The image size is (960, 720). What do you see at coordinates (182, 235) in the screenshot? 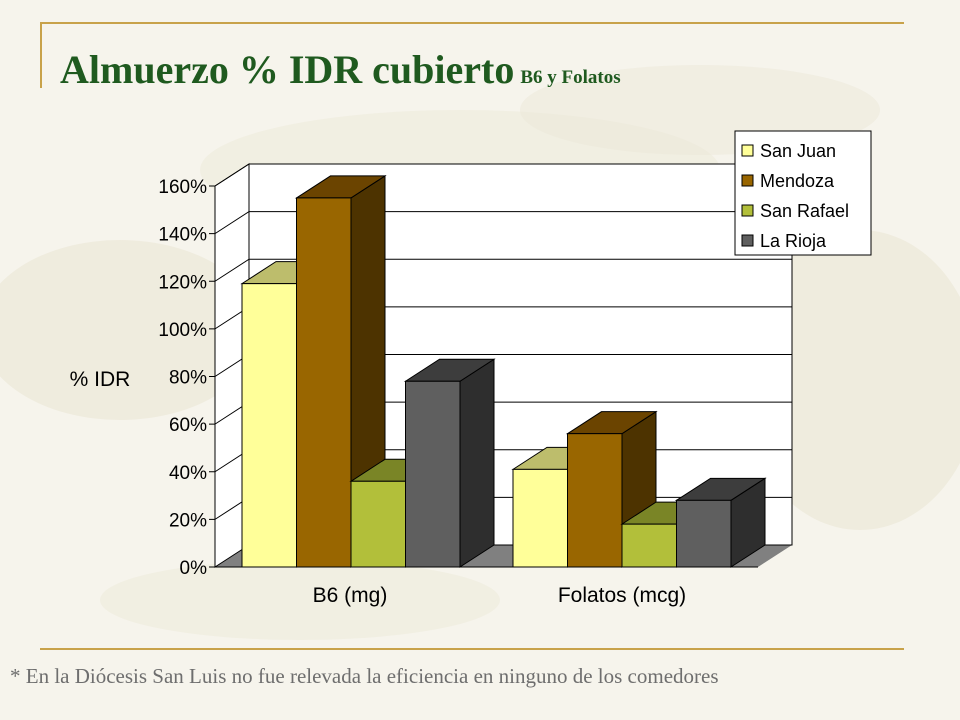
I see `y-tick-label: 140%` at bounding box center [182, 235].